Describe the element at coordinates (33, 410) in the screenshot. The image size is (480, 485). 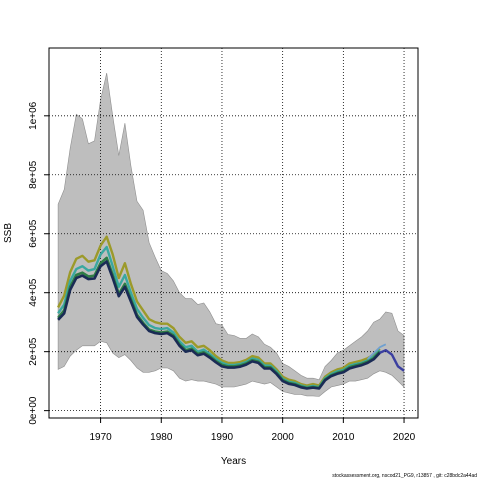
I see `y-tick-label: 0e+00` at that location.